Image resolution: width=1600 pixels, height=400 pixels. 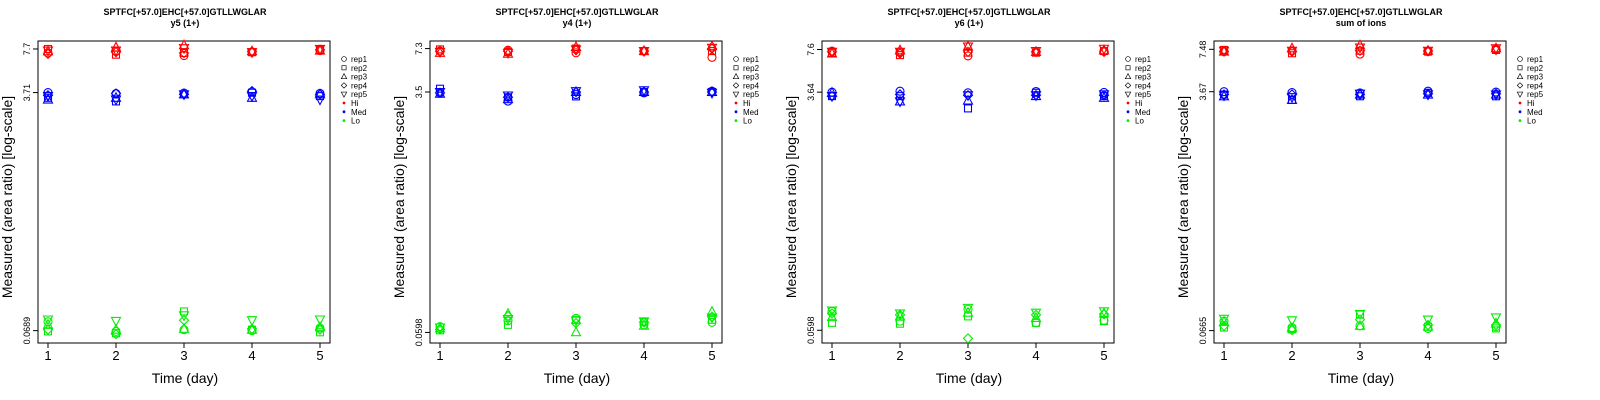 What do you see at coordinates (811, 92) in the screenshot?
I see `y-tick-label: 3.64` at bounding box center [811, 92].